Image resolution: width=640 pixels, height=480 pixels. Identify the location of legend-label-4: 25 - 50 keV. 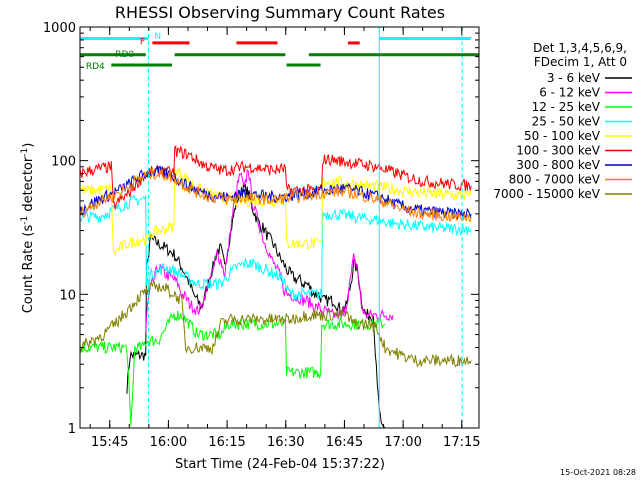
(566, 122).